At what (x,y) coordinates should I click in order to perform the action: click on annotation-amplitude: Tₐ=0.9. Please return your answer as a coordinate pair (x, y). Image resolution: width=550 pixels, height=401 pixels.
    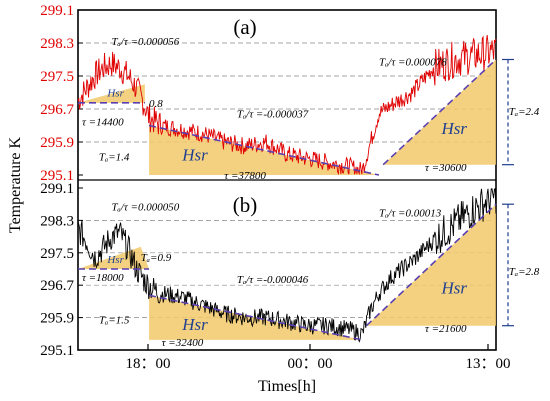
    Looking at the image, I should click on (156, 258).